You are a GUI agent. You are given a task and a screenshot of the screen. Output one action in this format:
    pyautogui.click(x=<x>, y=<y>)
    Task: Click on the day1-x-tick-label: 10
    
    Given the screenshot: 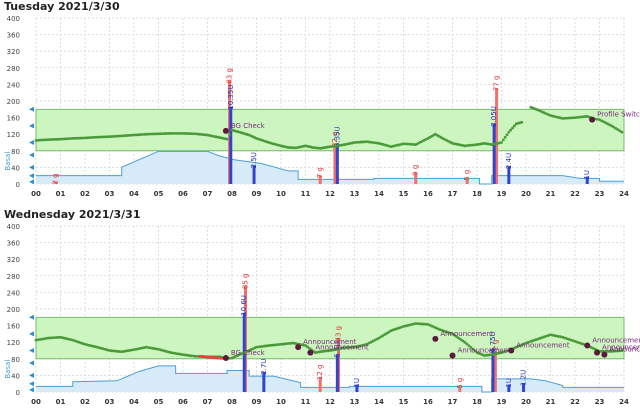 What is the action you would take?
    pyautogui.click(x=281, y=194)
    